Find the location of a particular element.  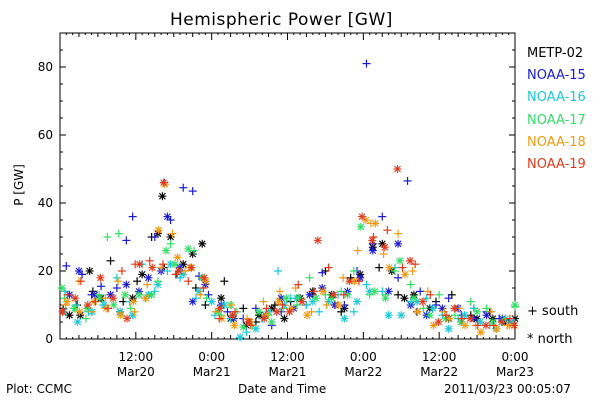

x-tick-label-date: Mar21 is located at coordinates (212, 372).